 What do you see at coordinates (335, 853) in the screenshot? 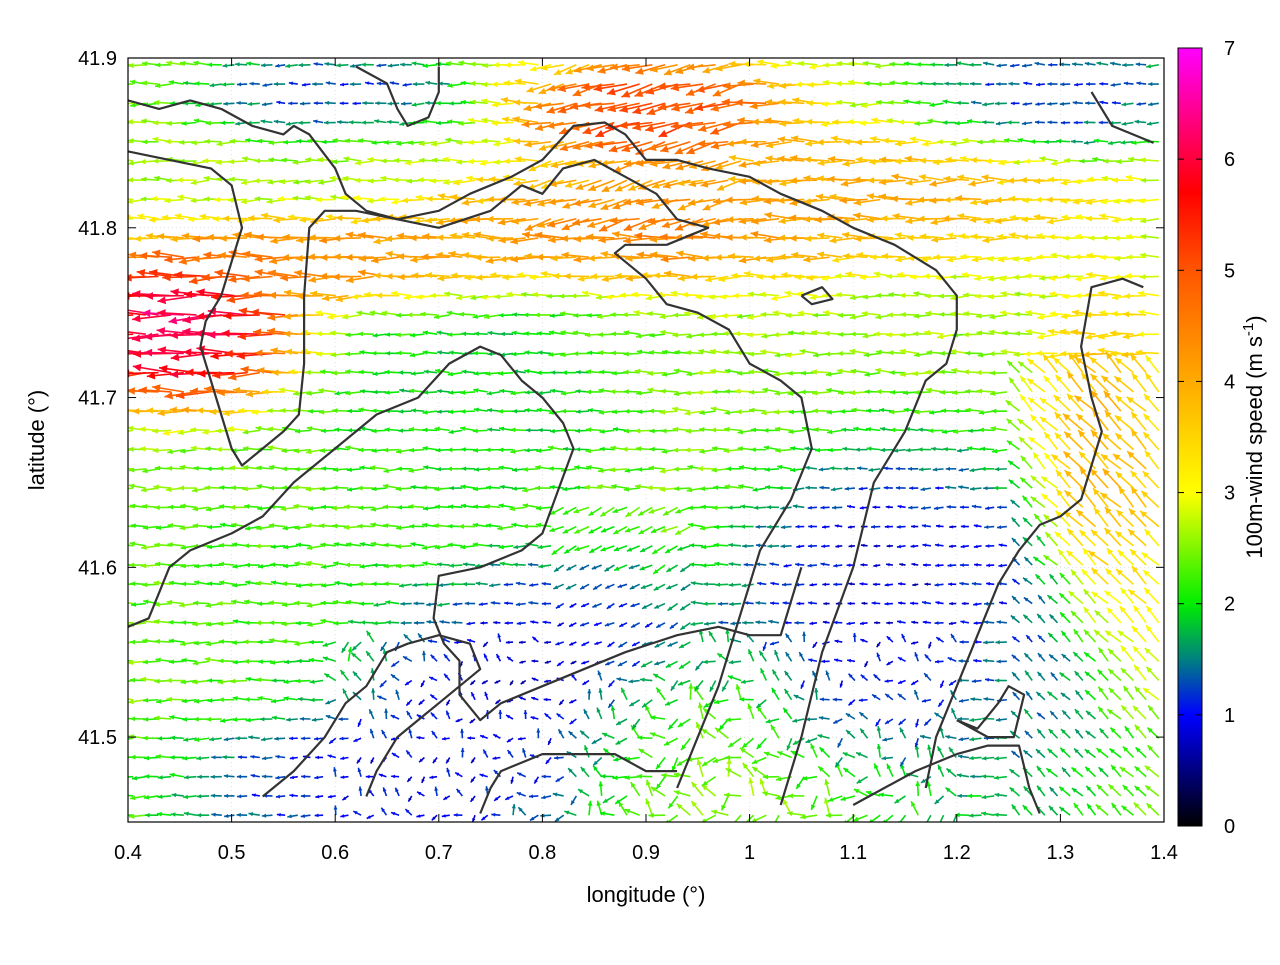
I see `x-tick-label: 0.6` at bounding box center [335, 853].